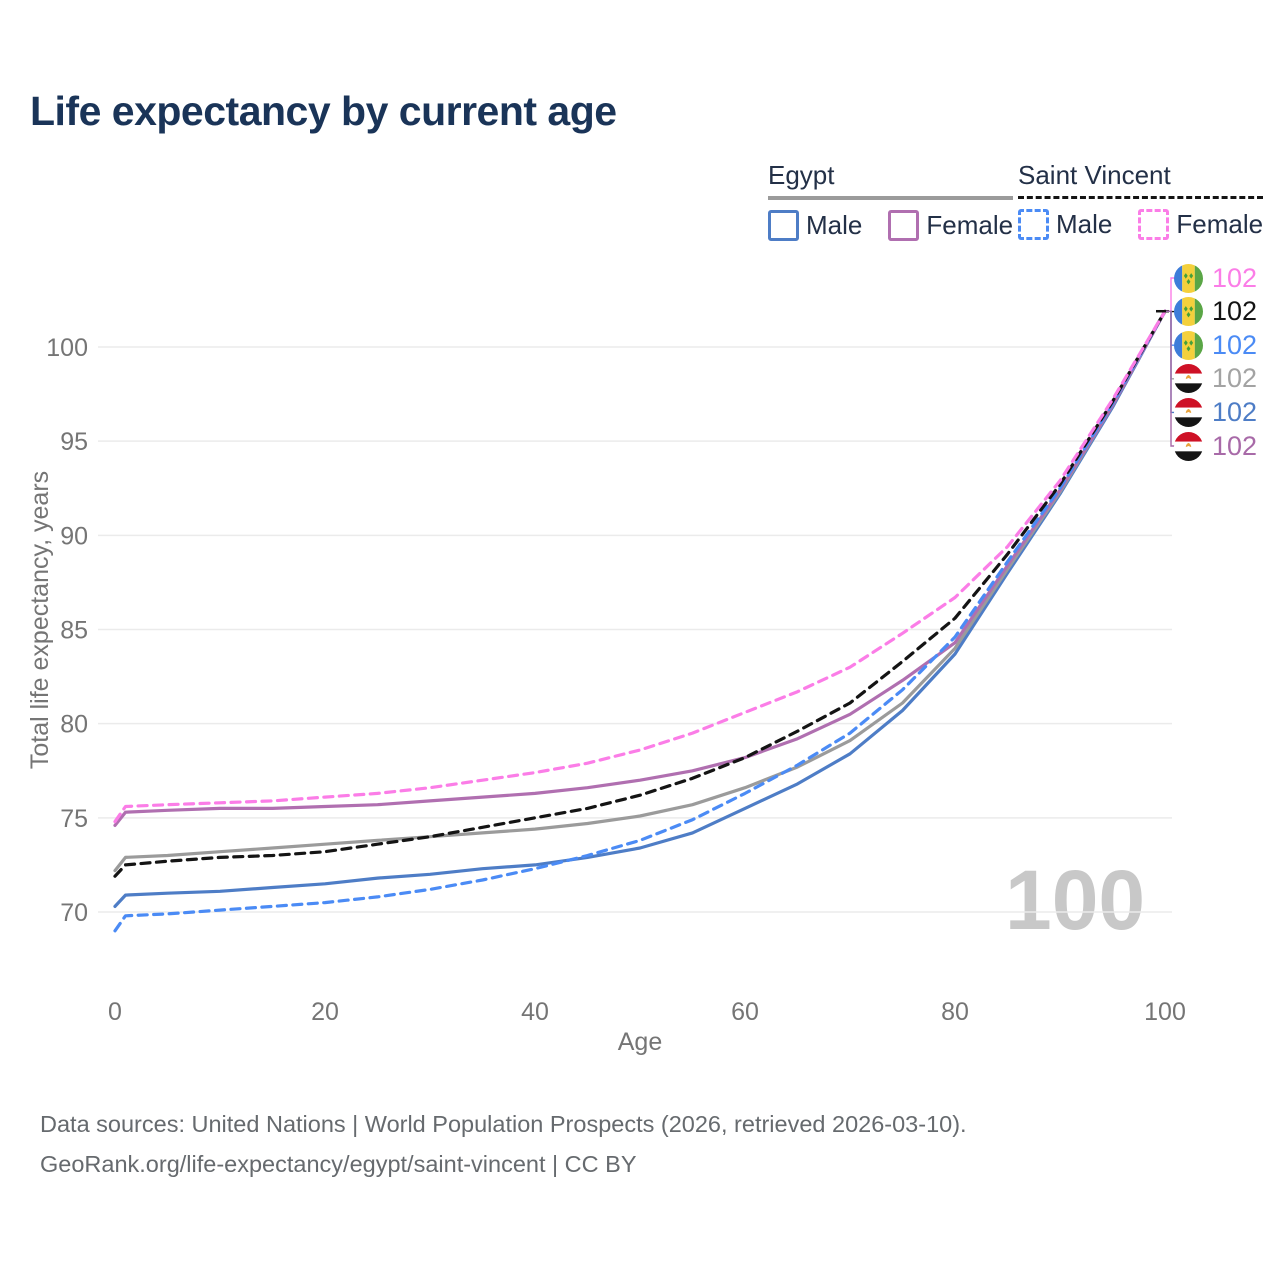  Describe the element at coordinates (1075, 900) in the screenshot. I see `hover-age-watermark: 100` at that location.